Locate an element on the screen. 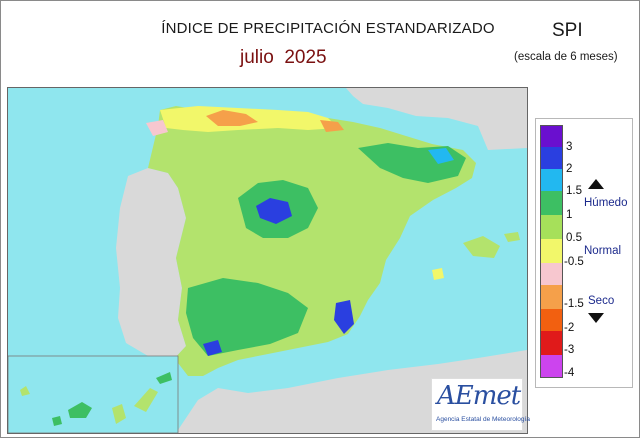 This screenshot has width=640, height=438. index-name: SPI is located at coordinates (567, 30).